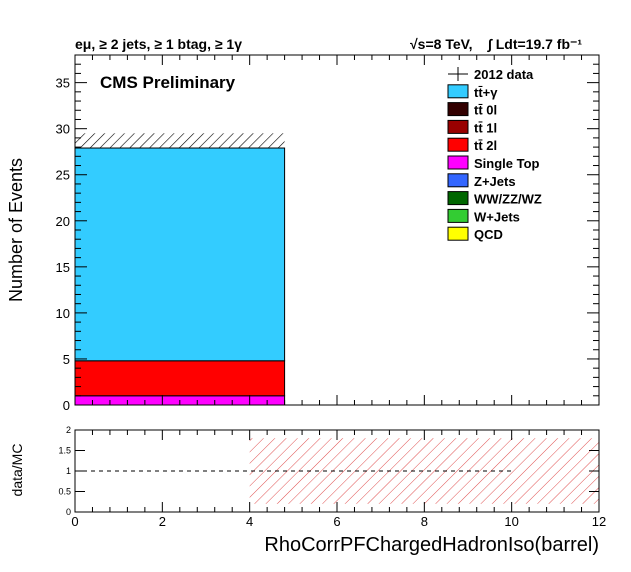 This screenshot has height=572, width=631. Describe the element at coordinates (424, 521) in the screenshot. I see `ratio-x-tick-label: 8` at that location.